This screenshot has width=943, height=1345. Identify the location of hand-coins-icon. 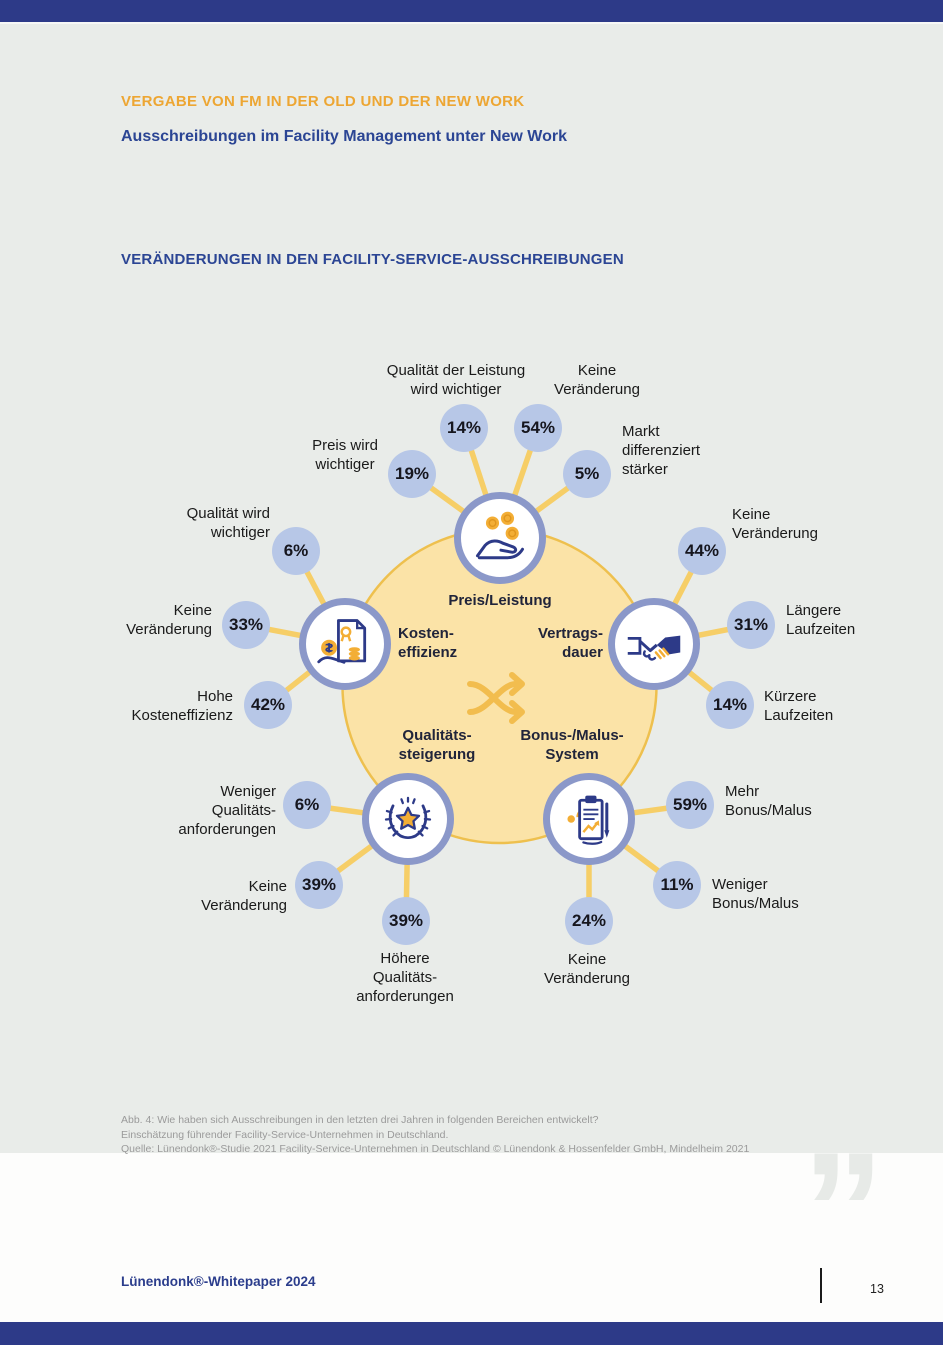
(500, 535).